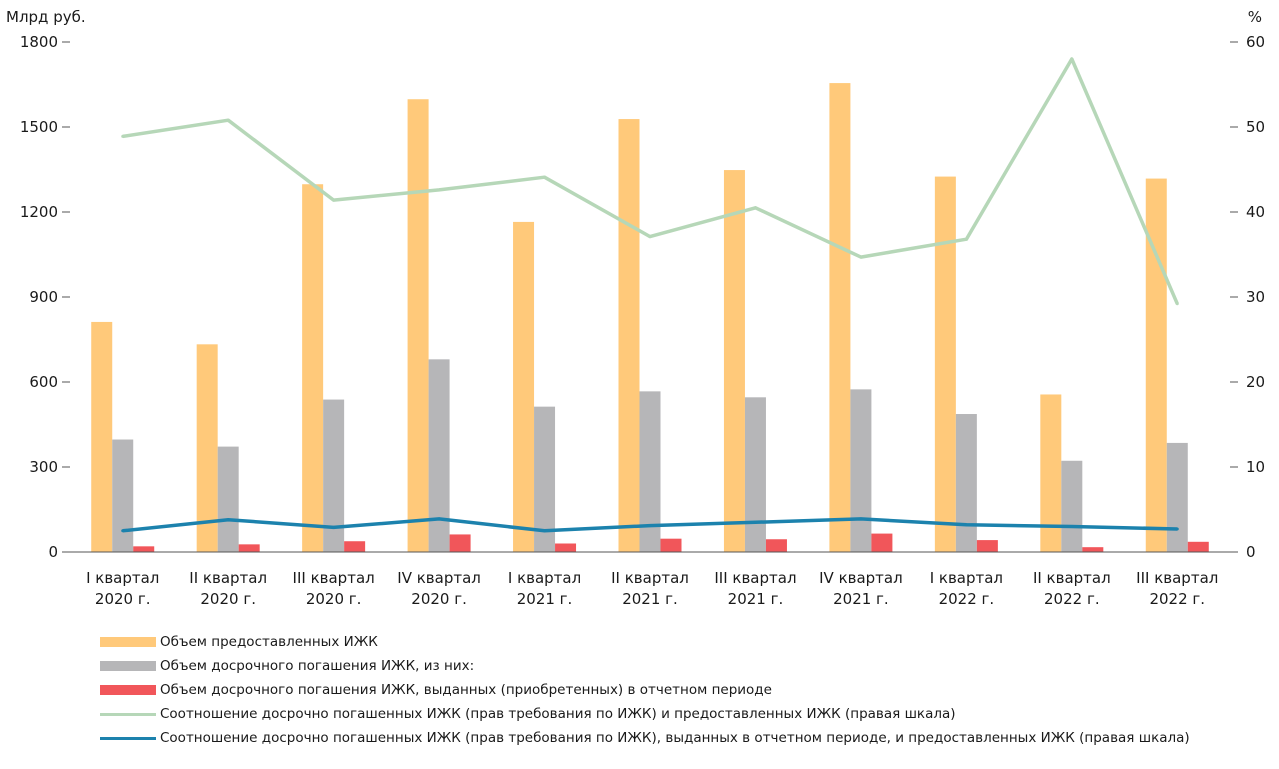 This screenshot has width=1279, height=769. Describe the element at coordinates (39, 127) in the screenshot. I see `left-tick-label: 1500` at that location.